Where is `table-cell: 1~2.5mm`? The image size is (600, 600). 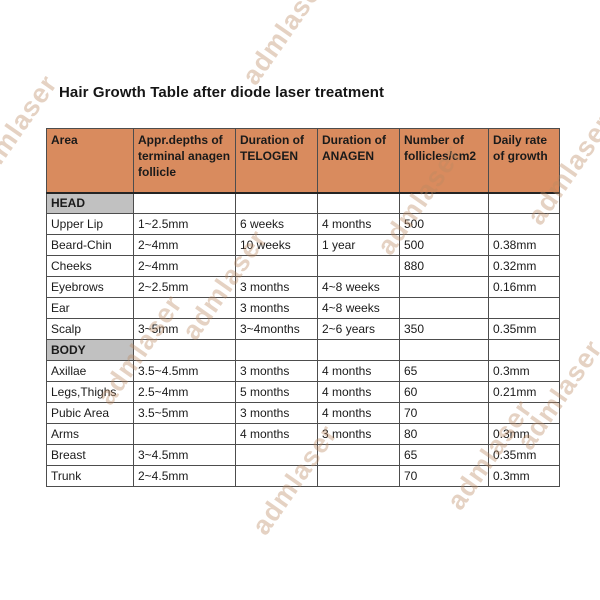 table-cell: 1~2.5mm is located at coordinates (184, 224).